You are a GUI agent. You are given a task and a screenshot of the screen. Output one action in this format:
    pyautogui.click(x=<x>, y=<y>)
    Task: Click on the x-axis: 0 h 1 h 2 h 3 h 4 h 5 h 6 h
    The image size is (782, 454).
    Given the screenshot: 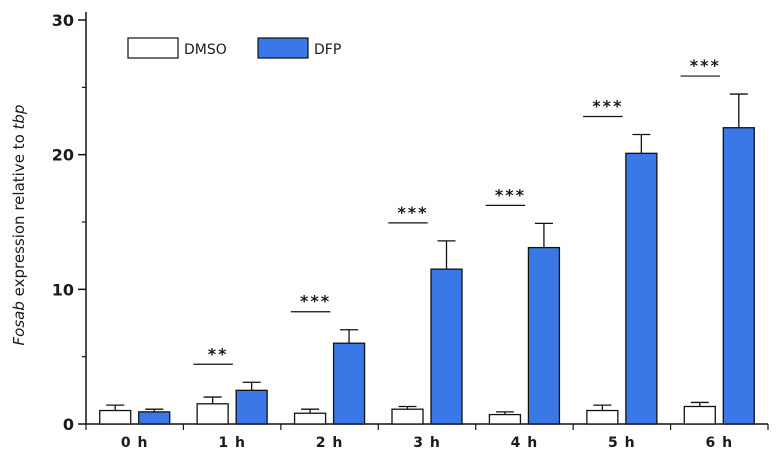 What is the action you would take?
    pyautogui.click(x=427, y=437)
    